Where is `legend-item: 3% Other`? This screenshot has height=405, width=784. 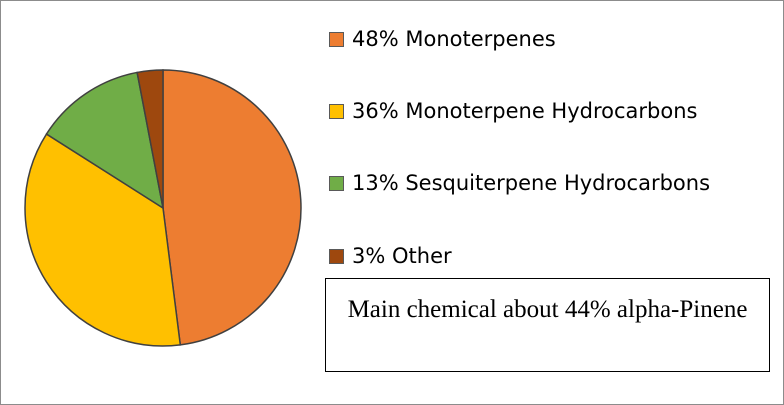 legend-item: 3% Other is located at coordinates (390, 256).